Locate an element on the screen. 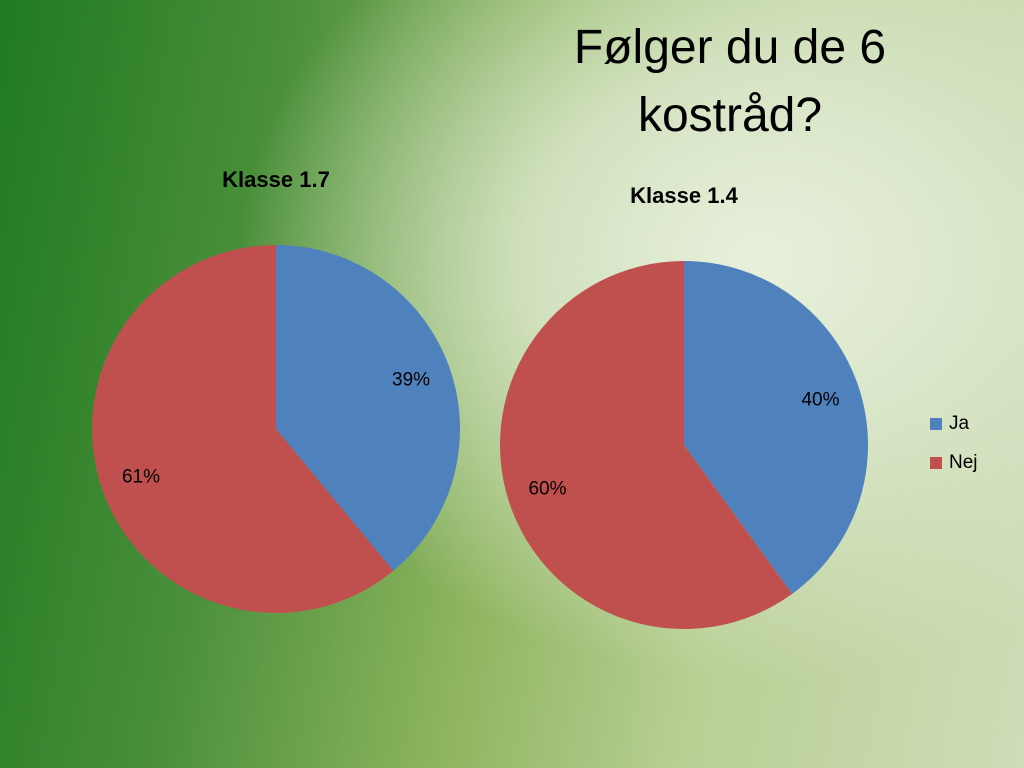 The image size is (1024, 768). chart-title: Klasse 1.4 is located at coordinates (684, 195).